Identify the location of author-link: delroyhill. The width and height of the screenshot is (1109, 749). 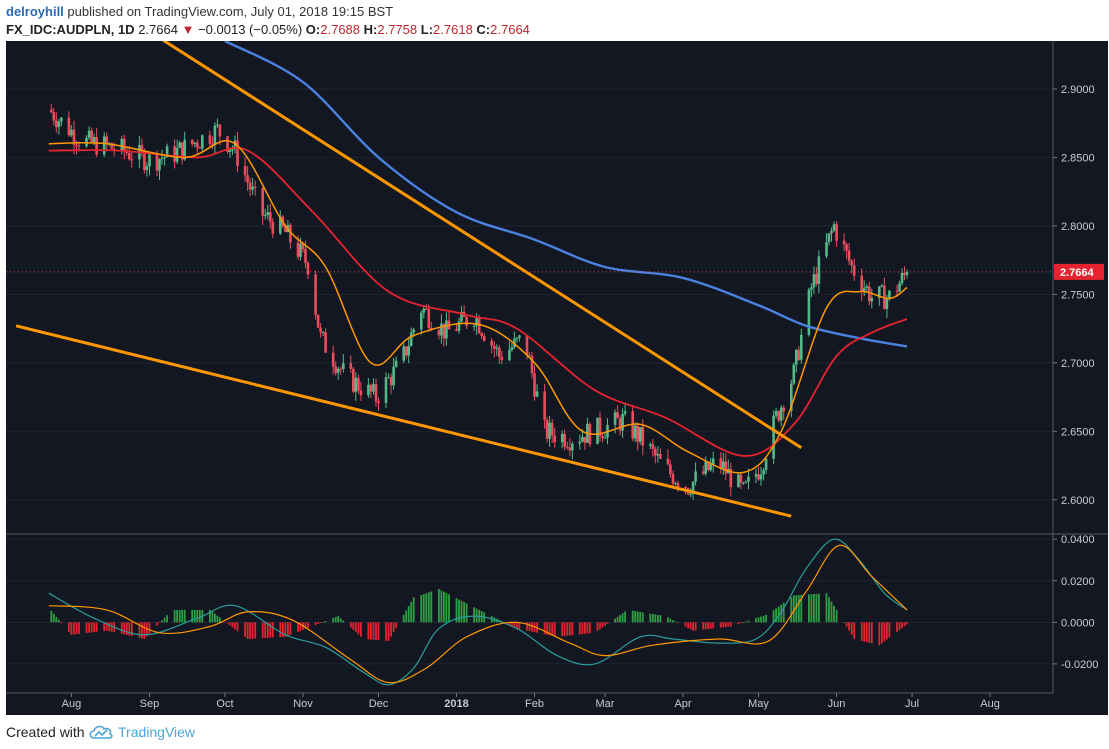
(35, 11).